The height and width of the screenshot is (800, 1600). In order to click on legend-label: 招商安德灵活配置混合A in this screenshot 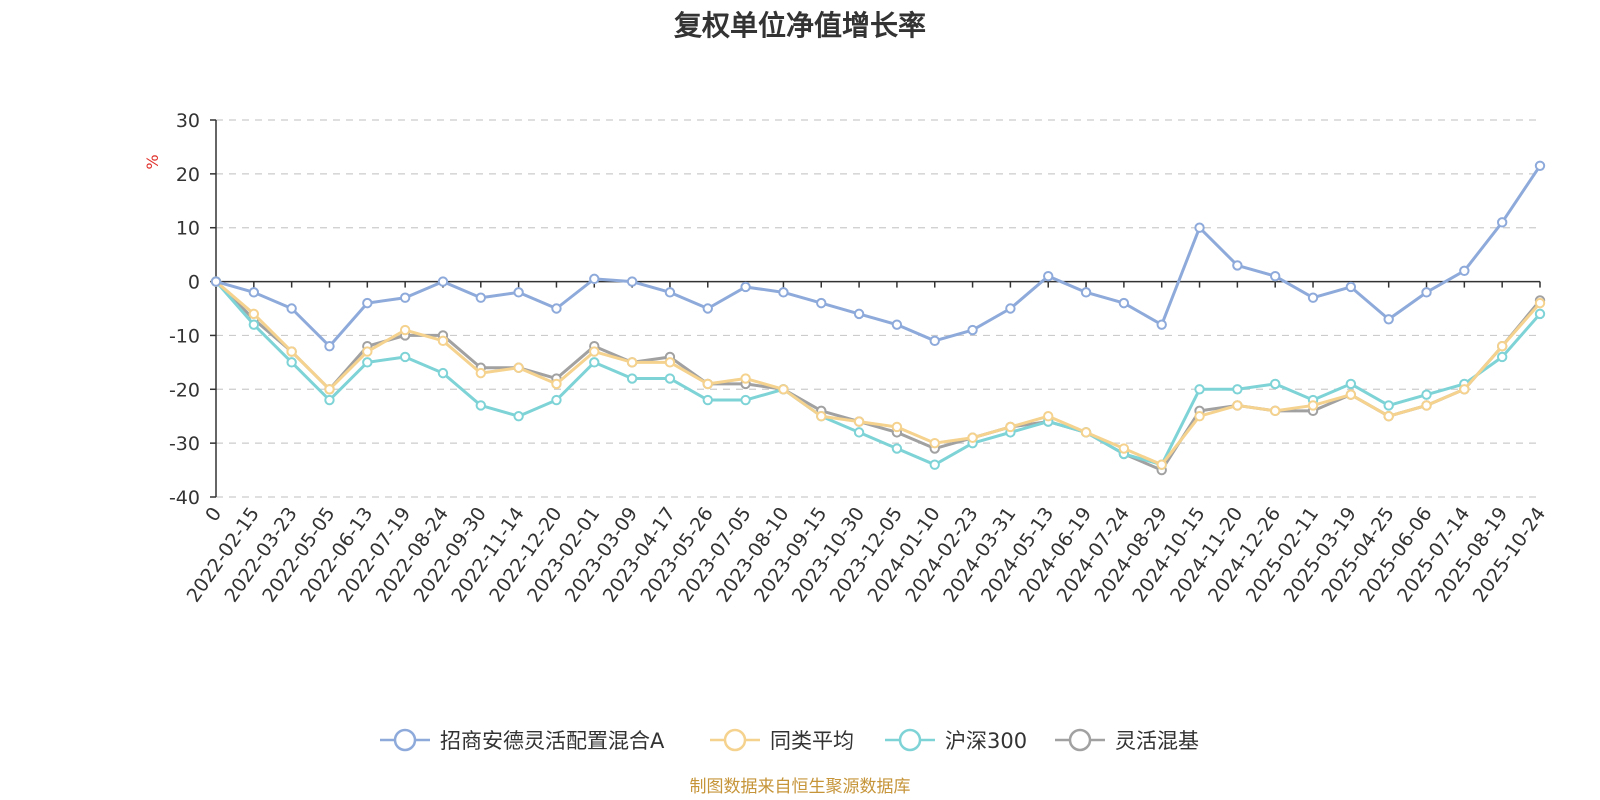, I will do `click(552, 741)`.